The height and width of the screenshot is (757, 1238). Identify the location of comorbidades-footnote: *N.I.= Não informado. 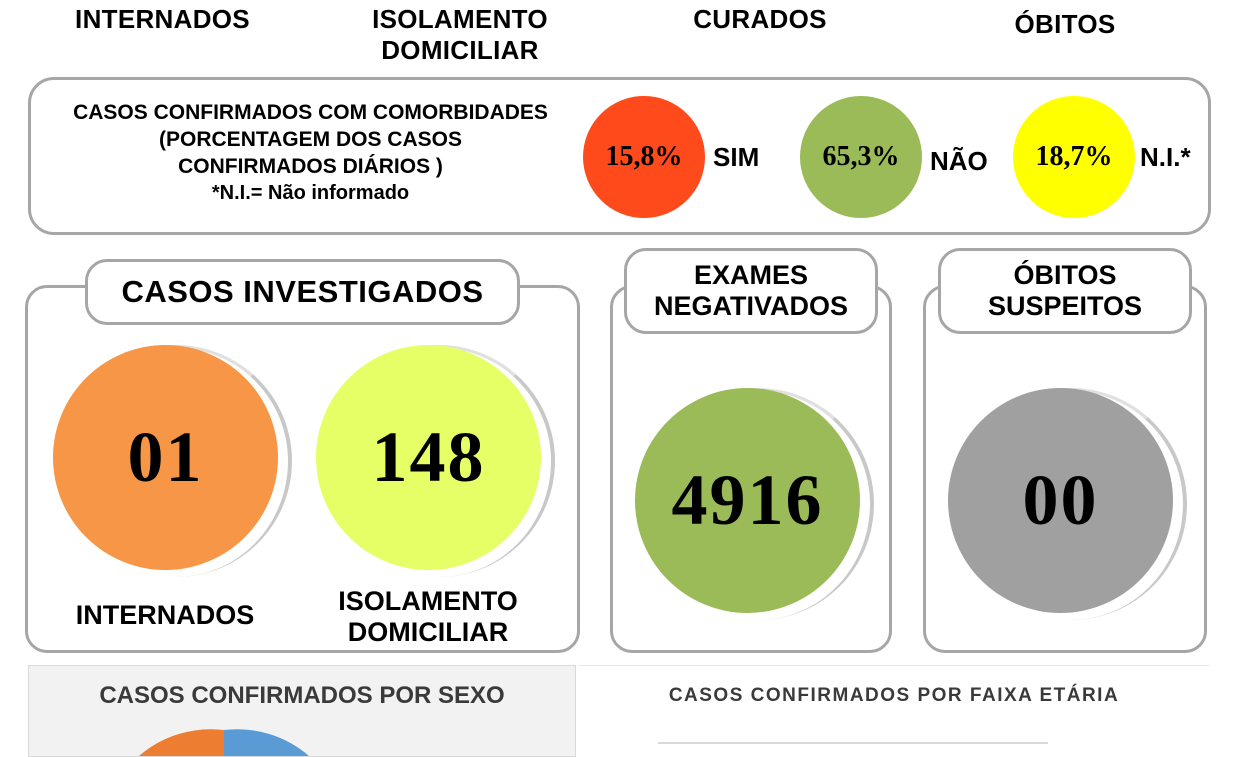
(310, 193).